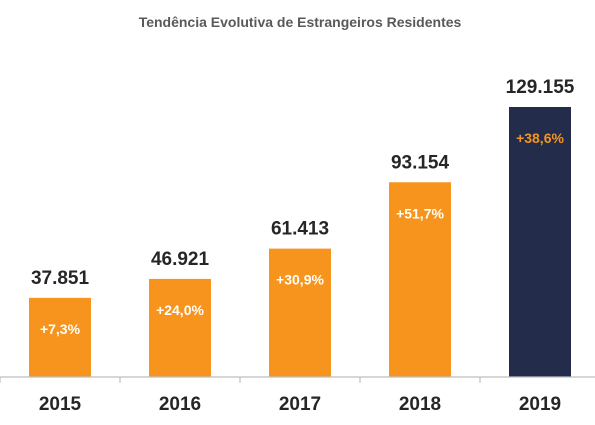 This screenshot has height=425, width=595. I want to click on bar-2015, so click(60, 337).